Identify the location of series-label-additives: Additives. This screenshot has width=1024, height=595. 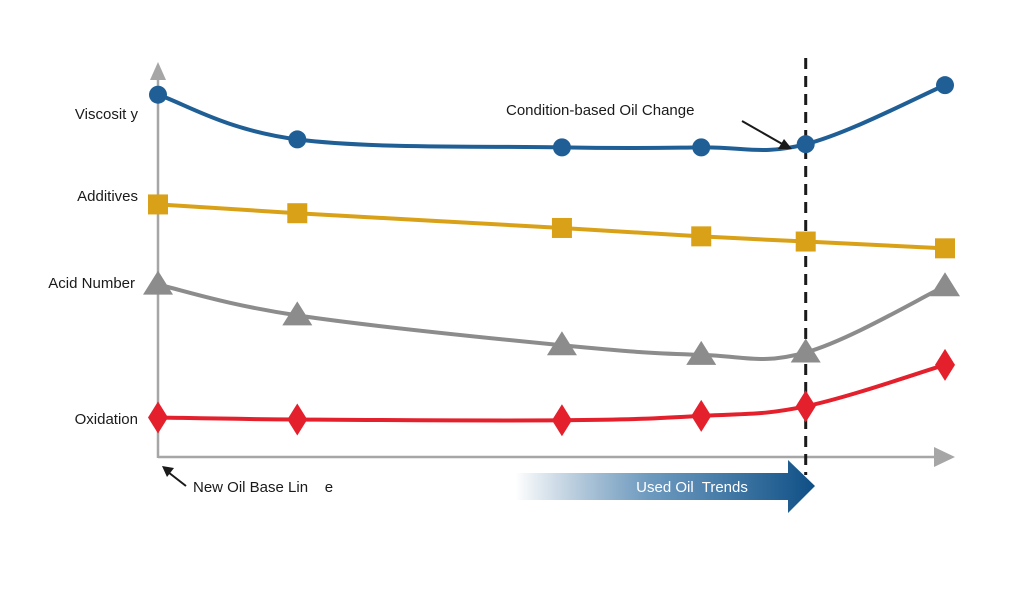
(107, 196).